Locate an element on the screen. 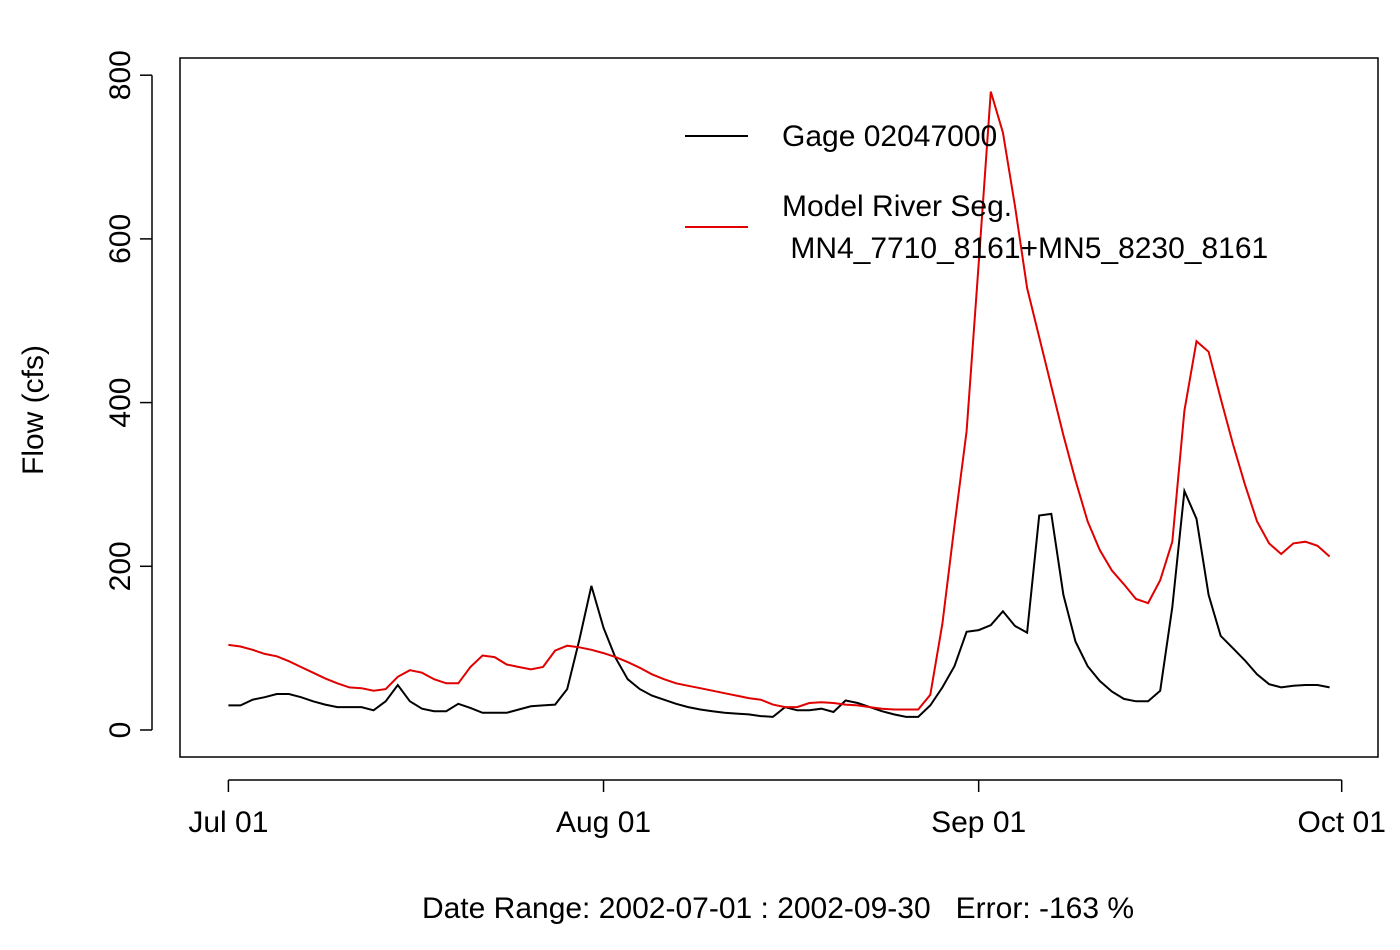  x-tick-label: Oct 01 is located at coordinates (1342, 822).